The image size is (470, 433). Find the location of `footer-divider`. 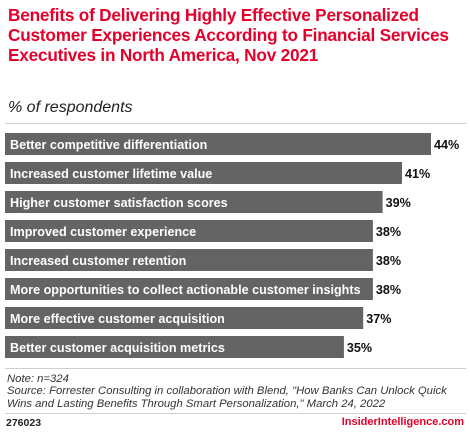

footer-divider is located at coordinates (235, 413).